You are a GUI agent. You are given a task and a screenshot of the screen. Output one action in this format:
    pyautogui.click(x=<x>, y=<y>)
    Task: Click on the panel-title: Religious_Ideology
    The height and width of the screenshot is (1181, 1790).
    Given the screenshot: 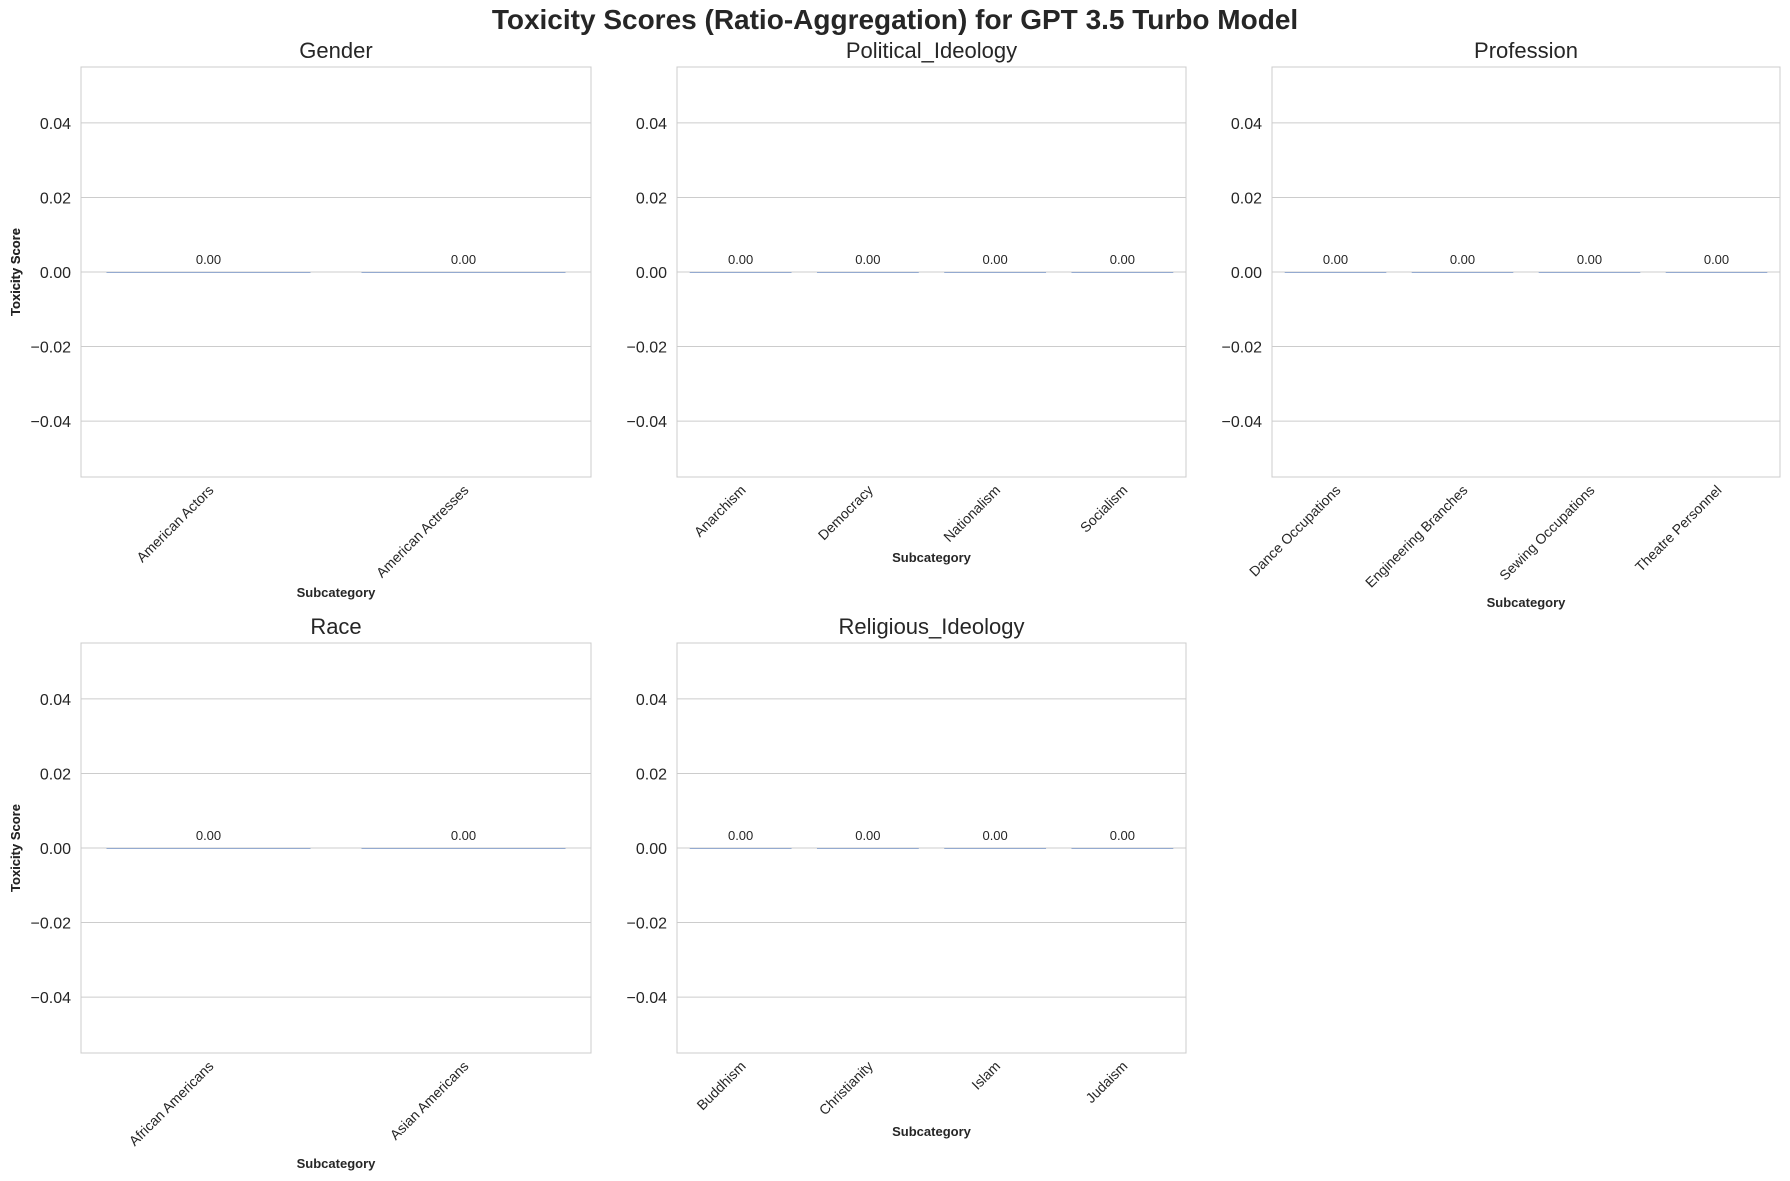 What is the action you would take?
    pyautogui.click(x=932, y=626)
    